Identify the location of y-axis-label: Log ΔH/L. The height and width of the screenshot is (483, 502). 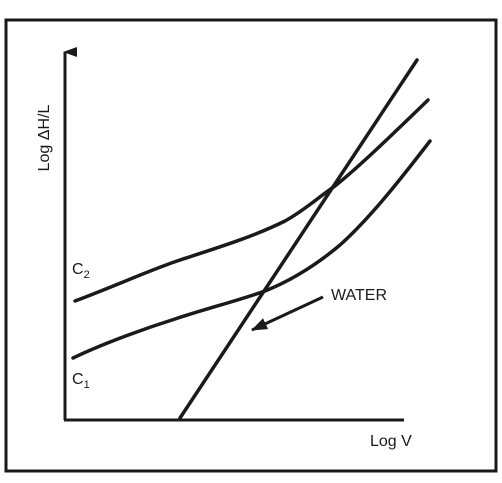
(44, 138).